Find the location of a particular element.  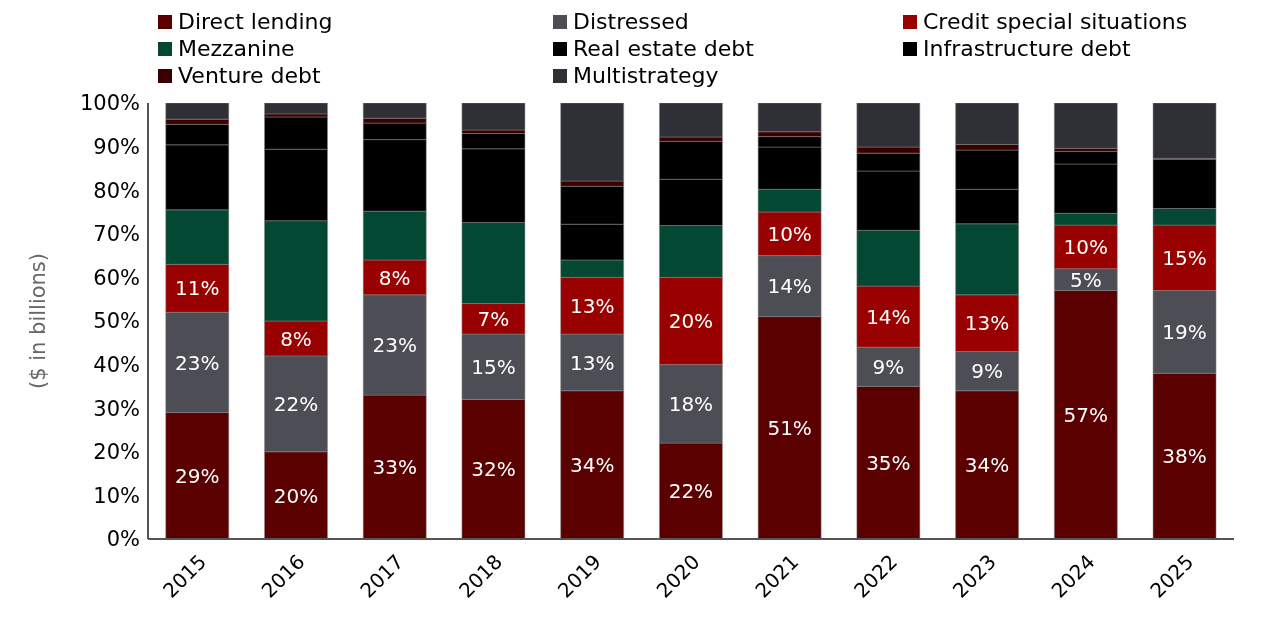

data-label: 57% is located at coordinates (1086, 414).